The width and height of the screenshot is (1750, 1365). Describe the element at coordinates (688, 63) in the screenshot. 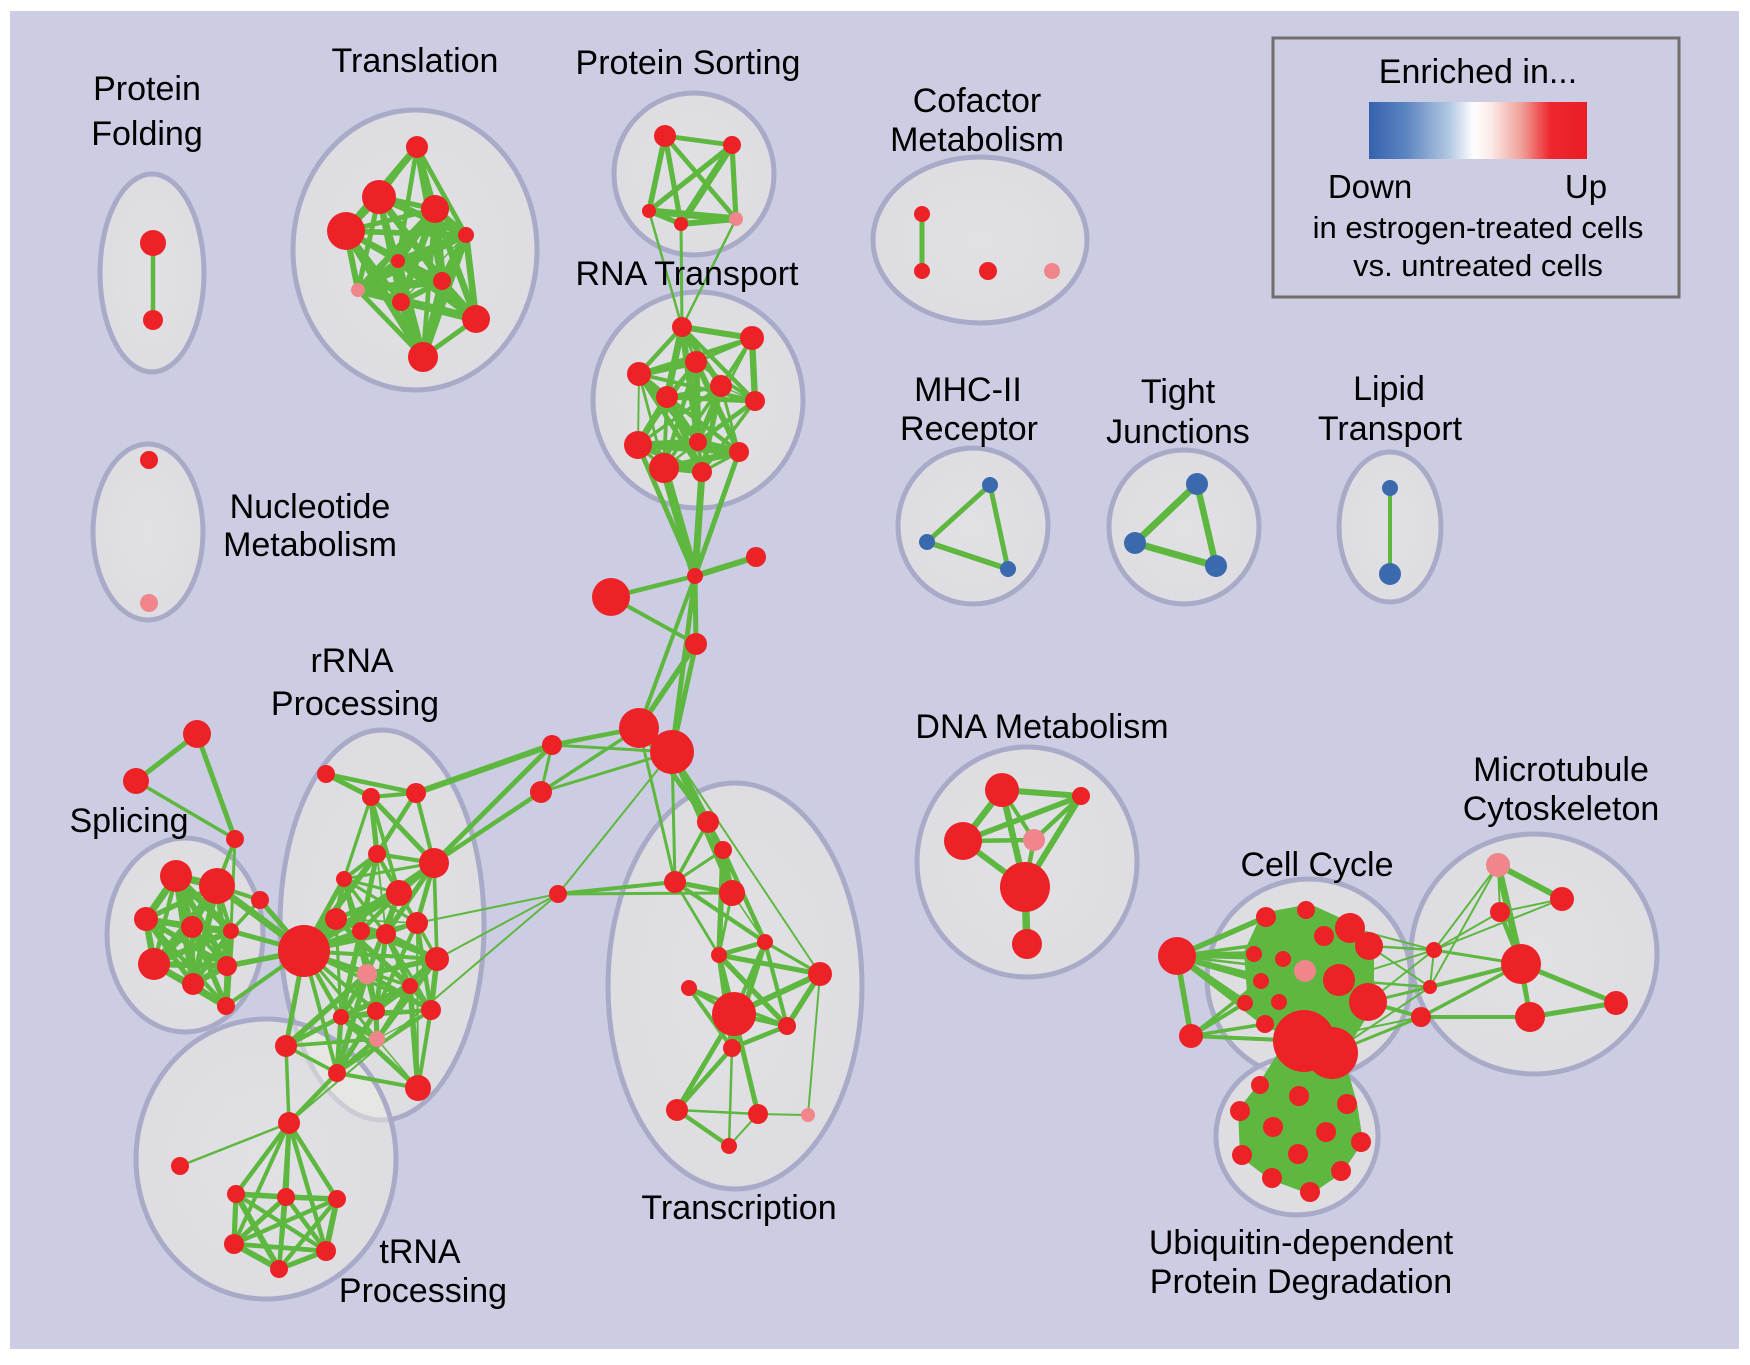

I see `svg-text: Protein Sorting` at that location.